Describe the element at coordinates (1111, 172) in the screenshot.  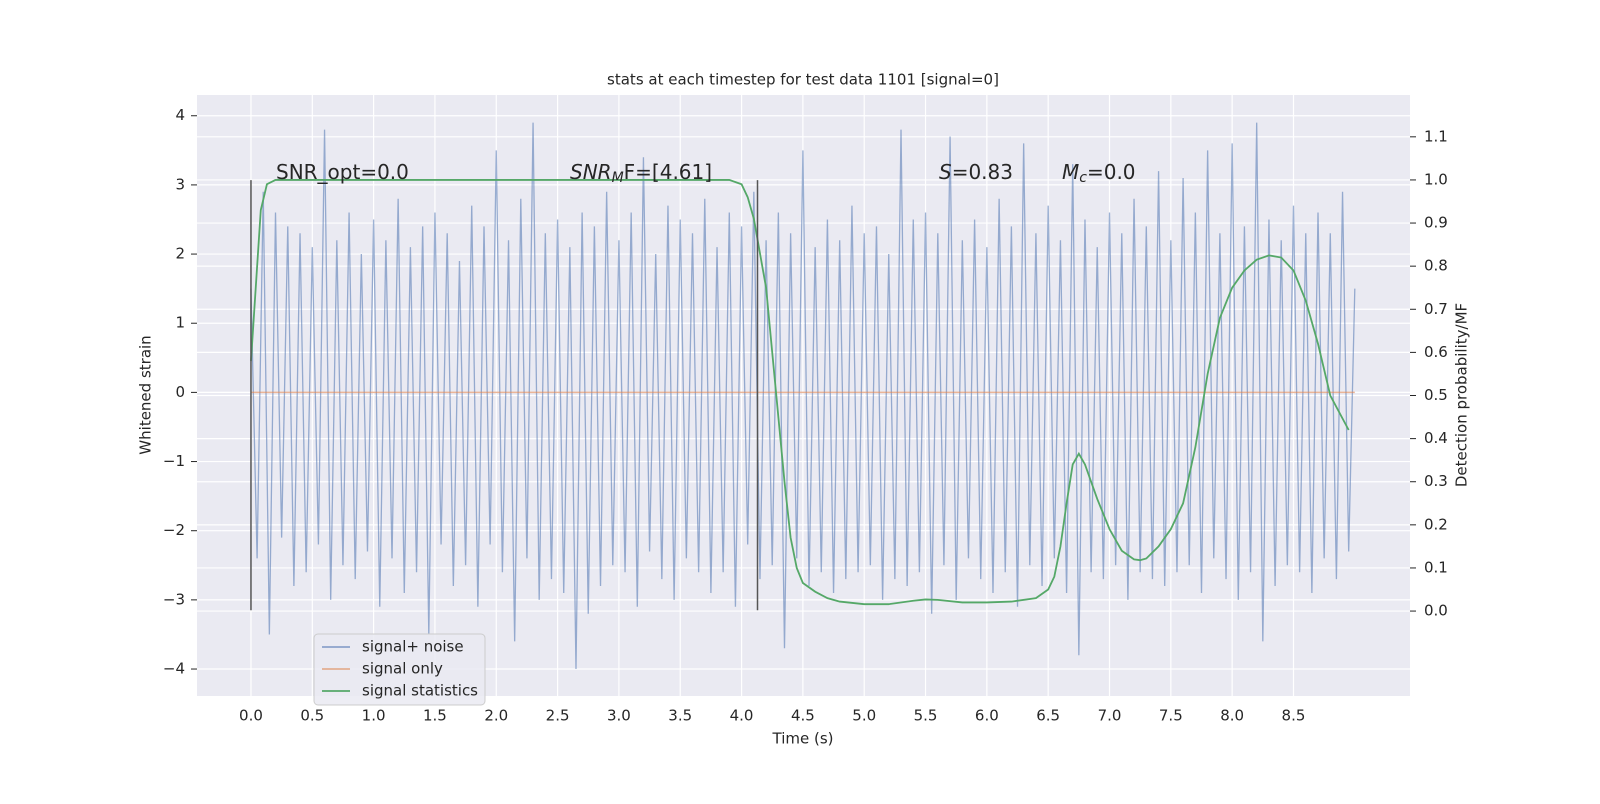
I see `annotation-text: =0.0` at that location.